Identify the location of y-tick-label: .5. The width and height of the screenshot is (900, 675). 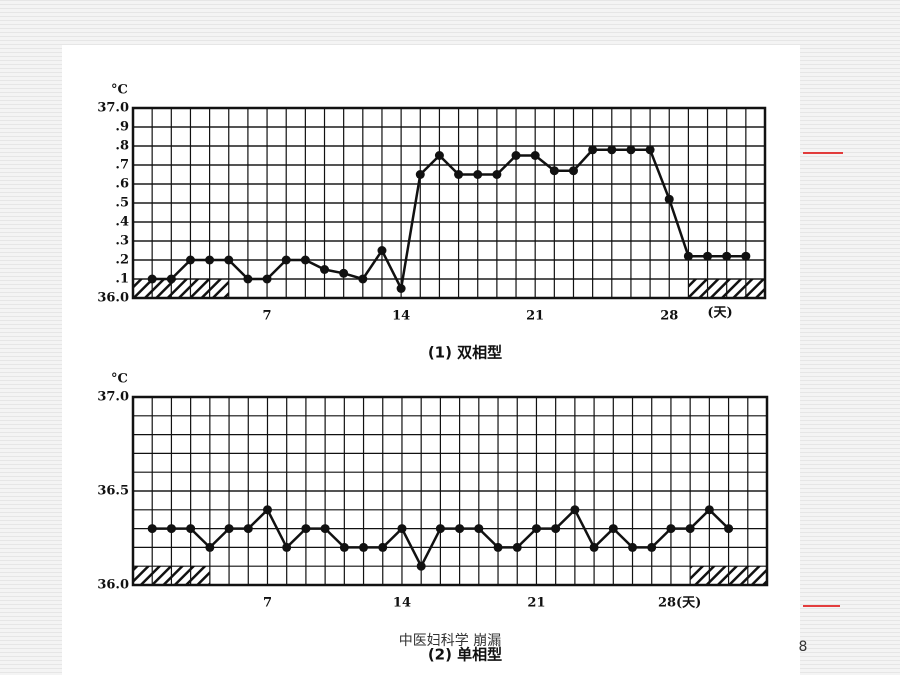
(122, 203).